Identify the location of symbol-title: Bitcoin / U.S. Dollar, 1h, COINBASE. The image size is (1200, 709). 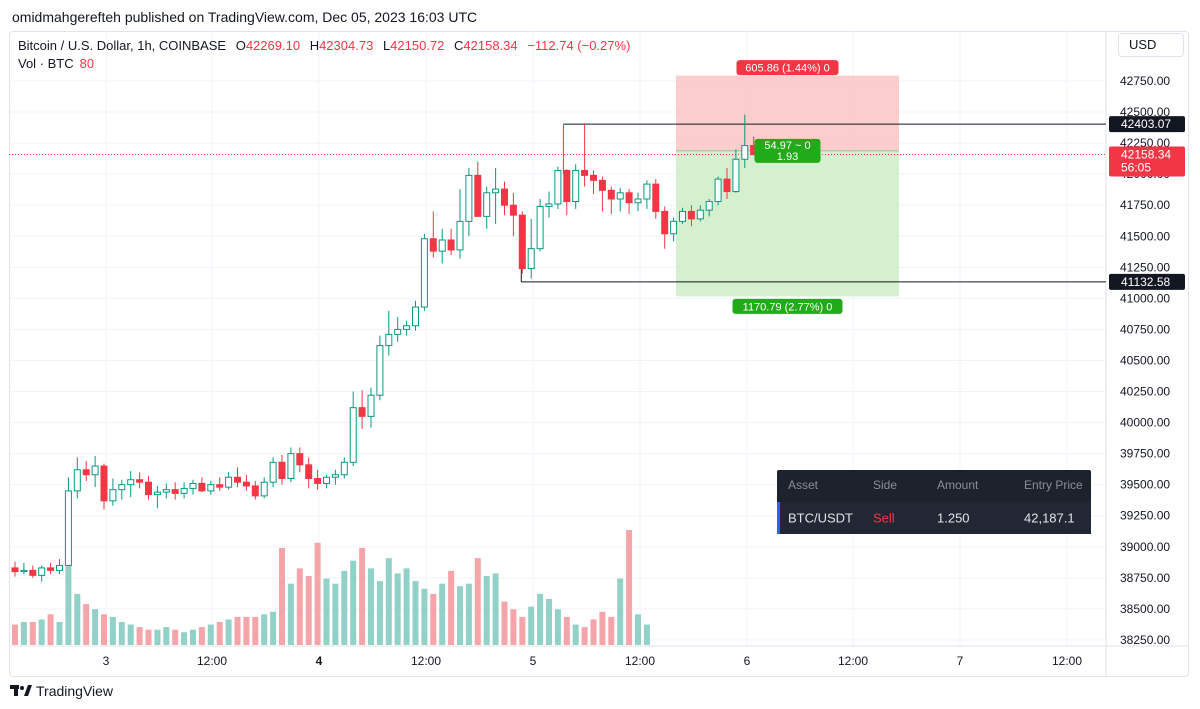
(122, 45).